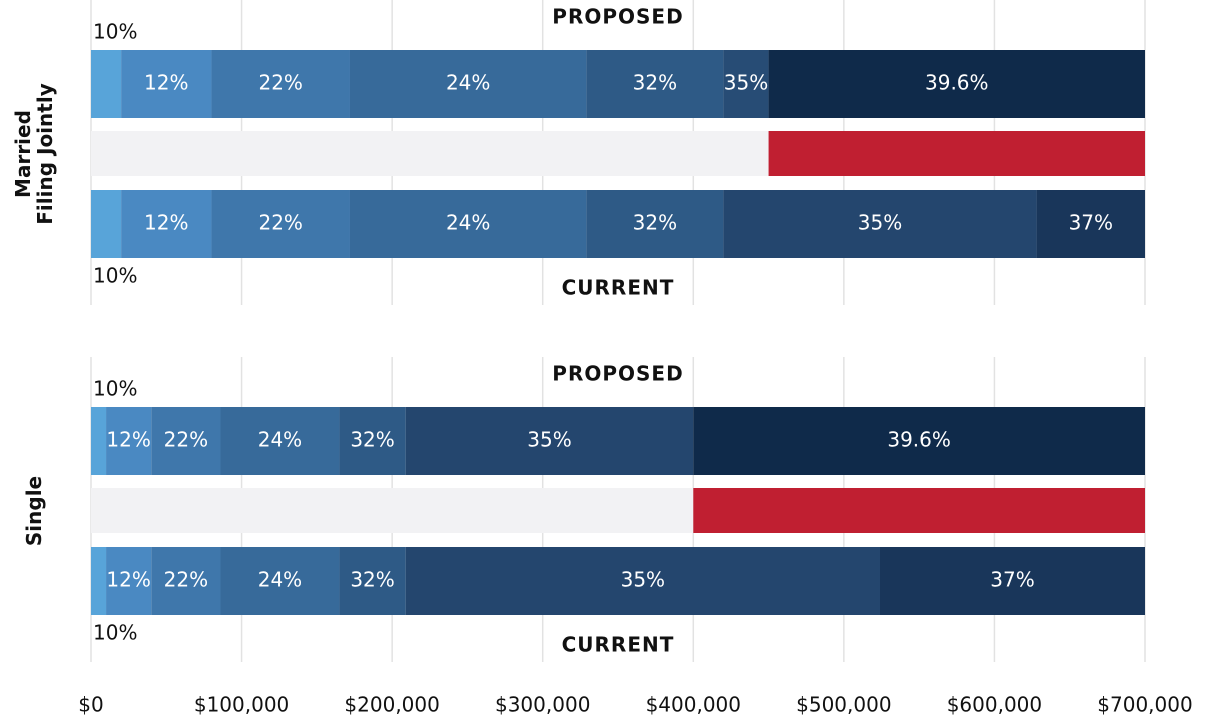  Describe the element at coordinates (391, 705) in the screenshot. I see `x-tick-label: $200,000` at that location.